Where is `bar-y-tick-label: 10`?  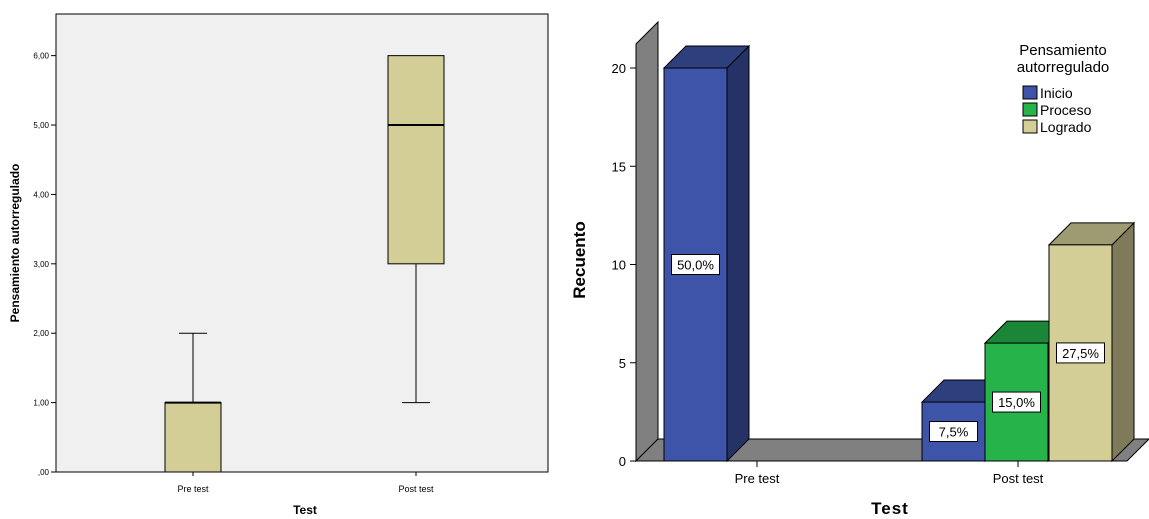
bar-y-tick-label: 10 is located at coordinates (619, 265).